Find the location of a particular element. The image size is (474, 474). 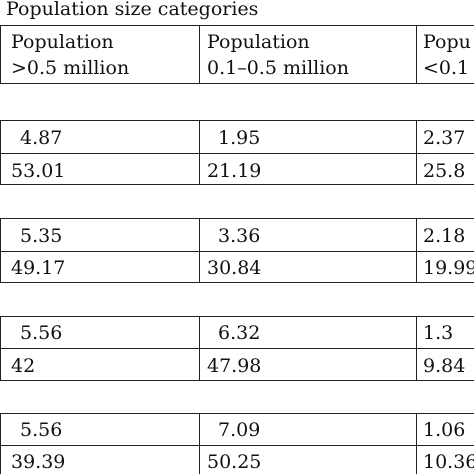

group3-mid-rule is located at coordinates (237, 348).